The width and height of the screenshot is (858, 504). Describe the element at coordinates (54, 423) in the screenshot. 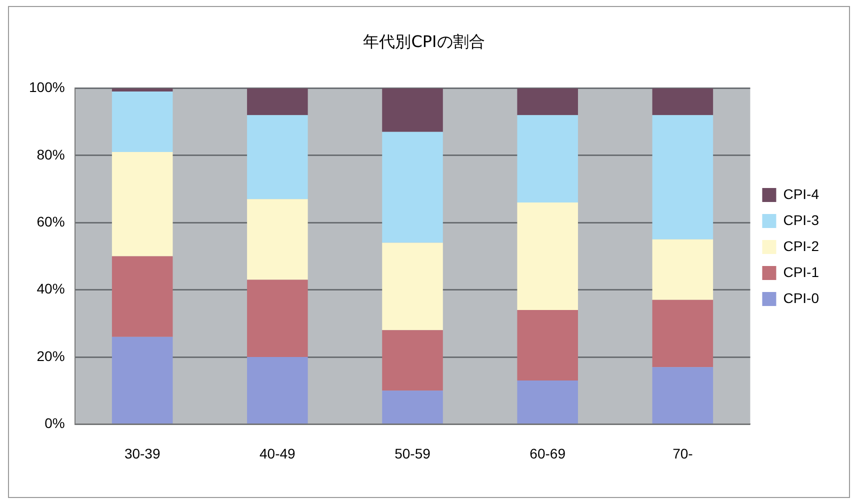

I see `y-tick-label: 0%` at that location.